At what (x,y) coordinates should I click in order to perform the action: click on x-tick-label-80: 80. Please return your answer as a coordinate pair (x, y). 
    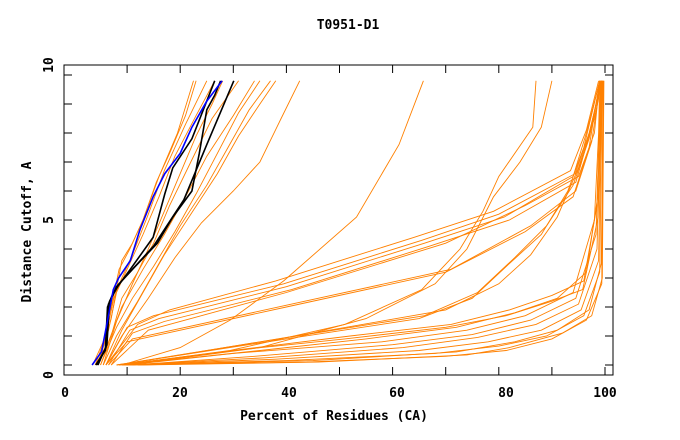
    Looking at the image, I should click on (506, 393).